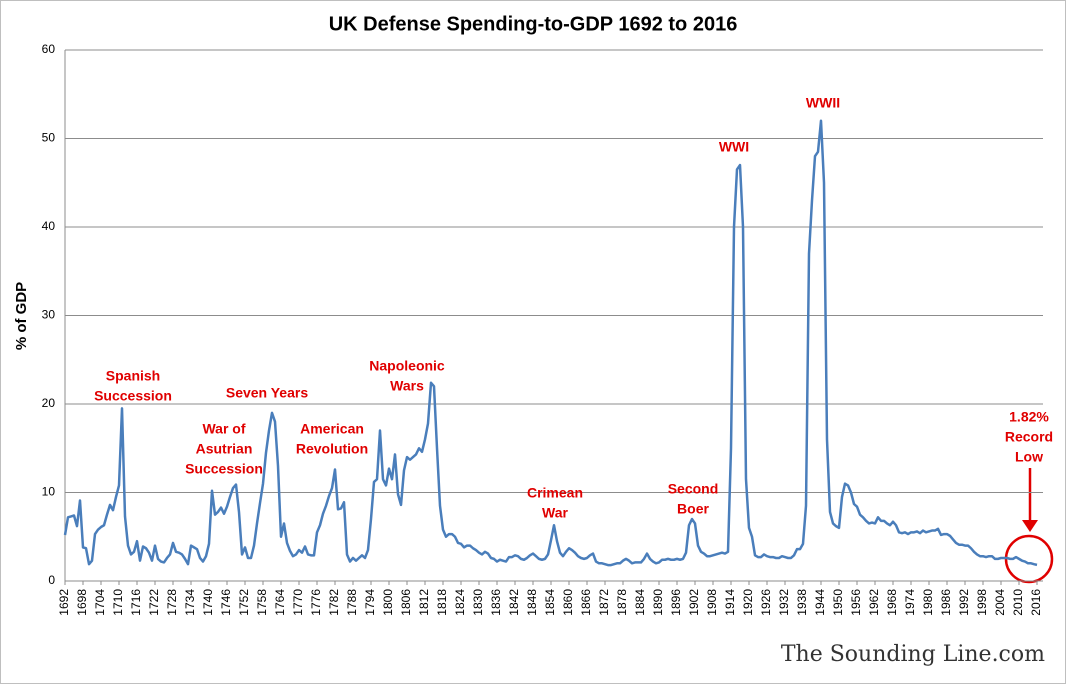 This screenshot has width=1066, height=684. What do you see at coordinates (226, 602) in the screenshot?
I see `x-tick-label: 1746` at bounding box center [226, 602].